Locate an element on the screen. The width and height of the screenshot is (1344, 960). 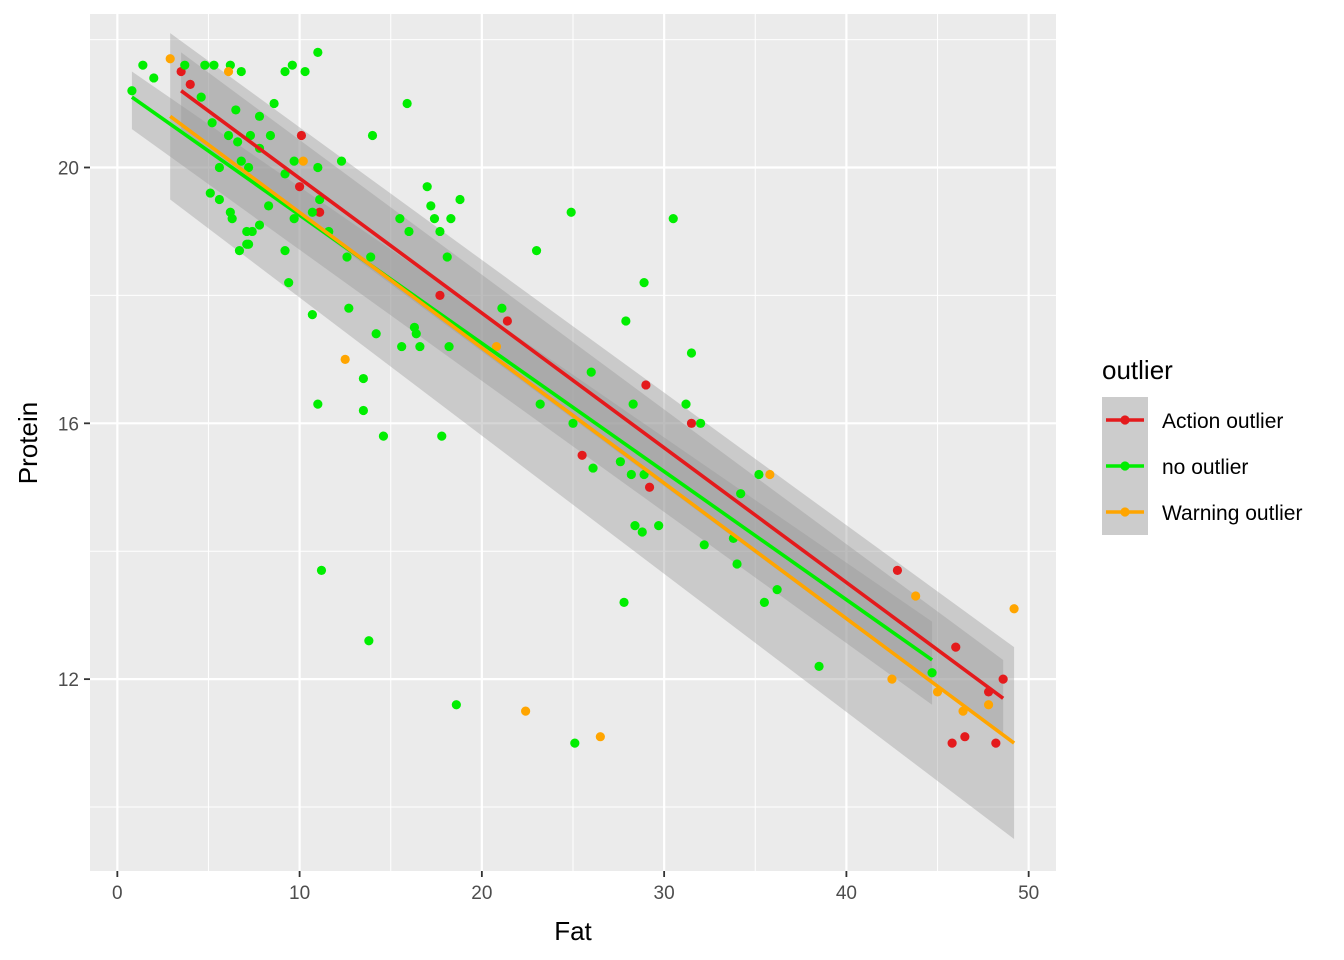
legend-label: no outlier is located at coordinates (1205, 467).